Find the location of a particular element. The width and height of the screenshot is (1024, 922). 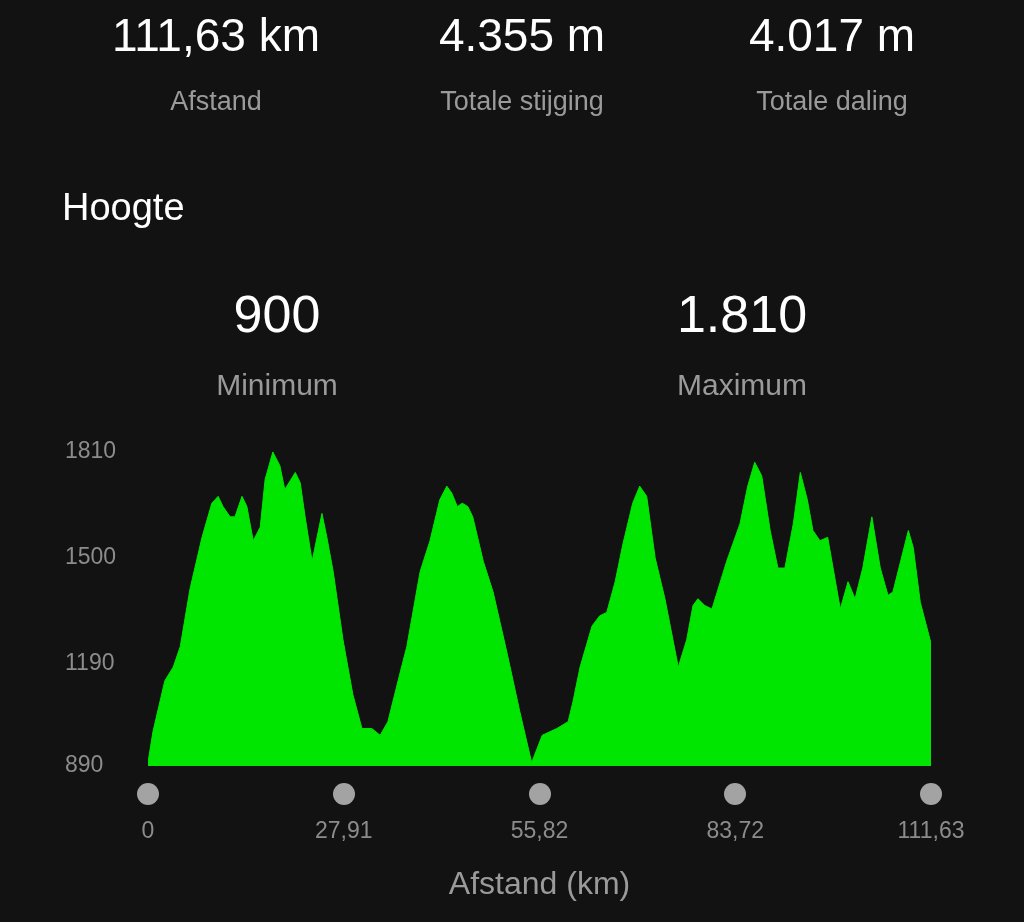

y-tick-label: 890 is located at coordinates (84, 764).